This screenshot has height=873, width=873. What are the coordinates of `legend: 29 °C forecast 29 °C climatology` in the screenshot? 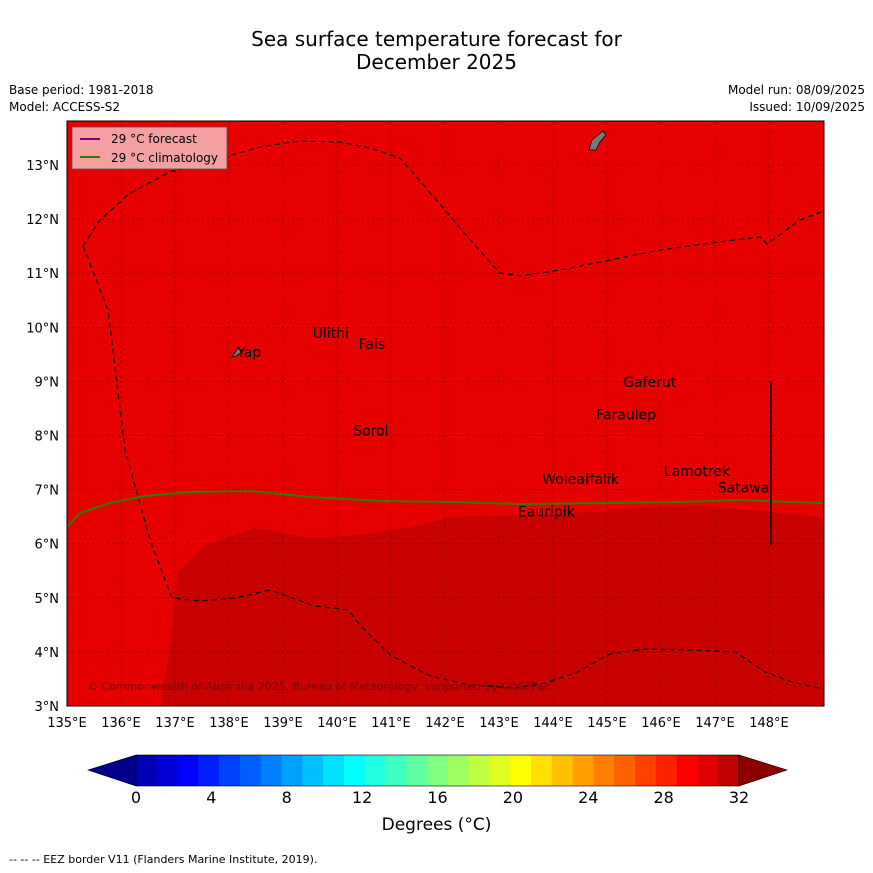 It's located at (149, 148).